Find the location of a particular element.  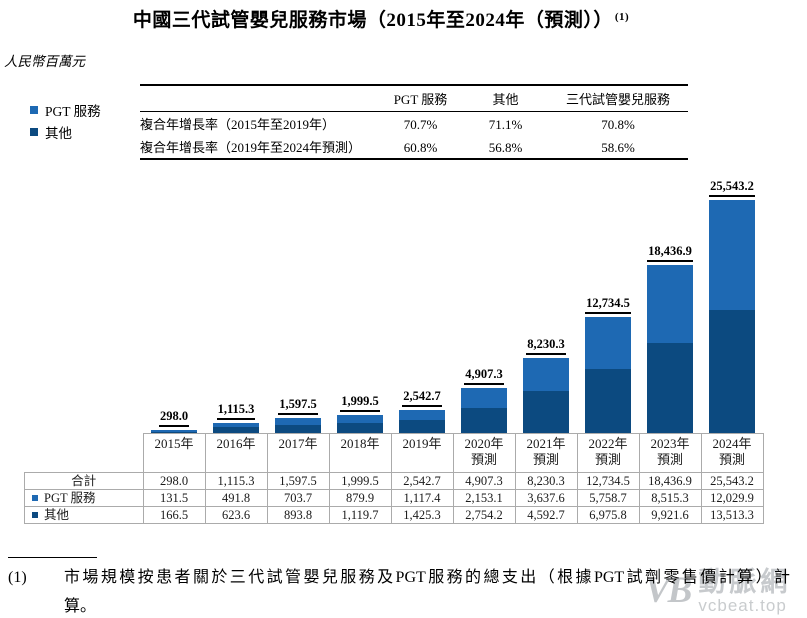

table-value-cell: 893.8 is located at coordinates (298, 515).